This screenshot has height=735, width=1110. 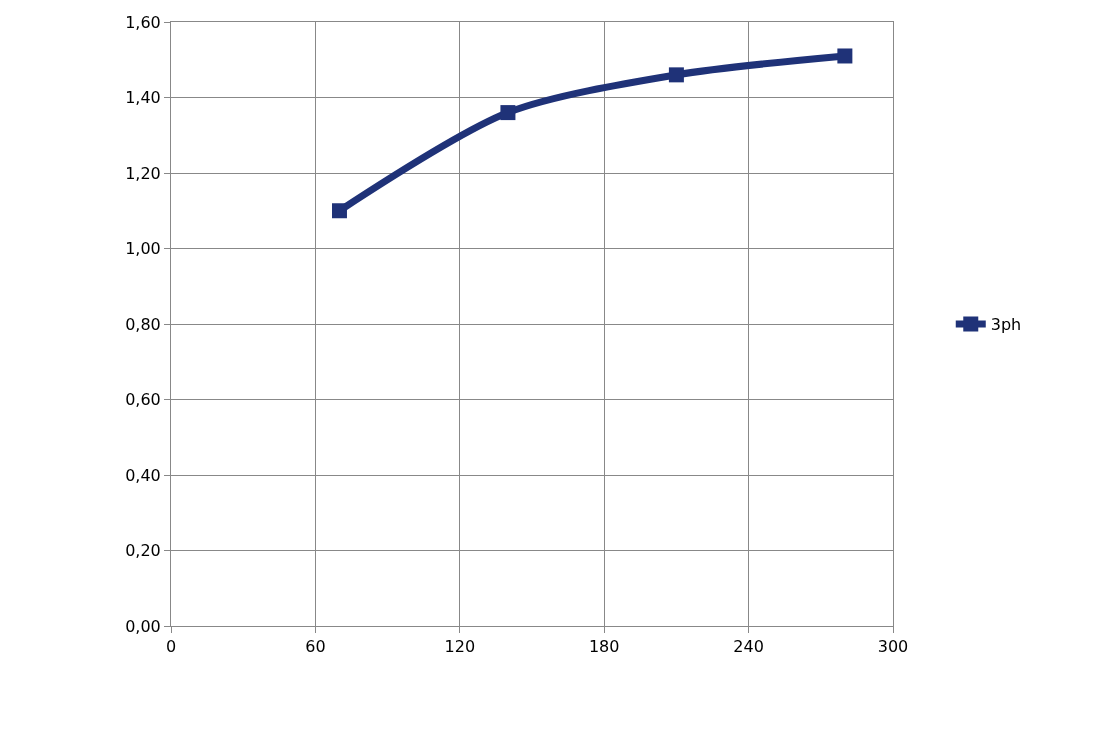 I want to click on x-tick-label: 120, so click(x=460, y=647).